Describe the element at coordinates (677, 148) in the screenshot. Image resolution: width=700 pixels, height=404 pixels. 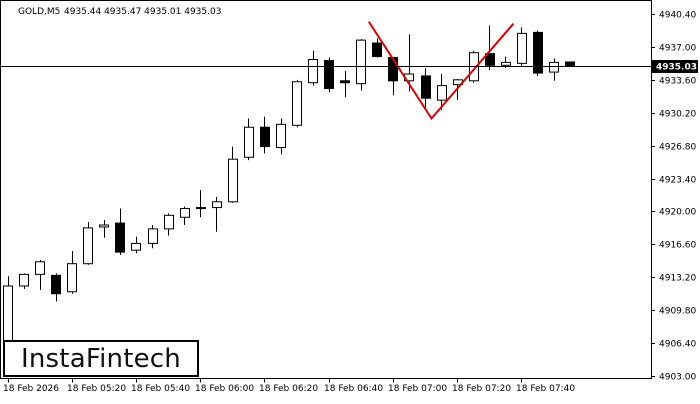
I see `y-tick-label: 4926.80` at that location.